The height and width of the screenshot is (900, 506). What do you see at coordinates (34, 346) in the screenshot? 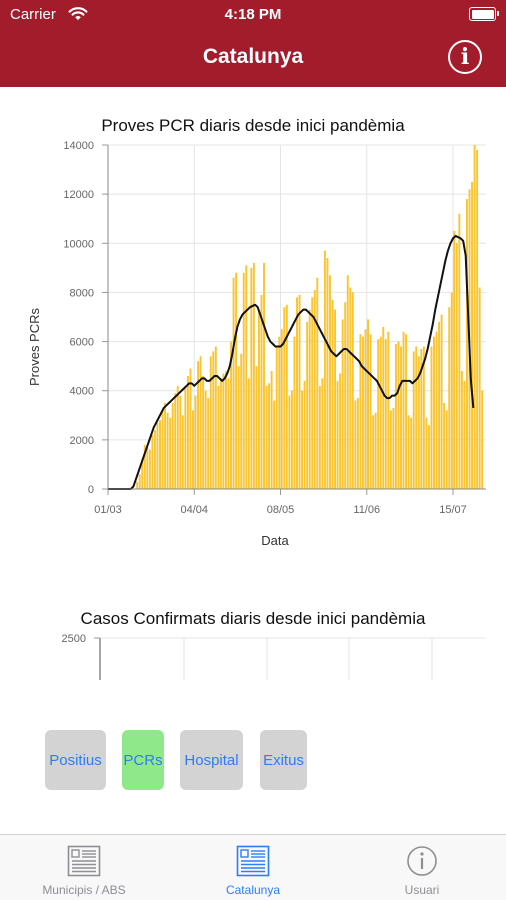
I see `y-axis-label: Proves PCRs` at bounding box center [34, 346].